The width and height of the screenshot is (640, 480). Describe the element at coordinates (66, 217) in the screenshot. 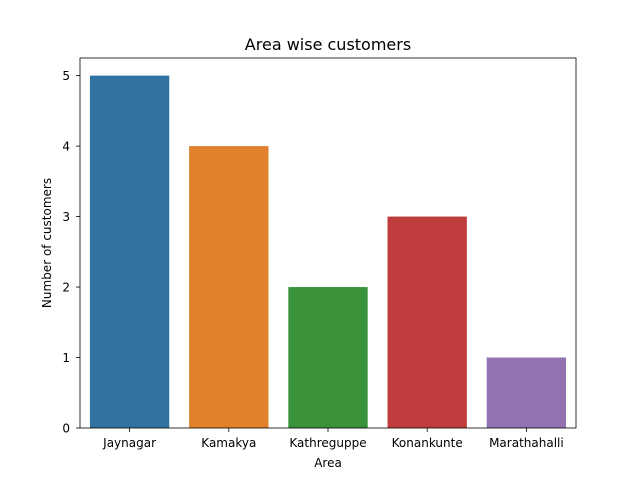

I see `y-tick-label: 3` at that location.